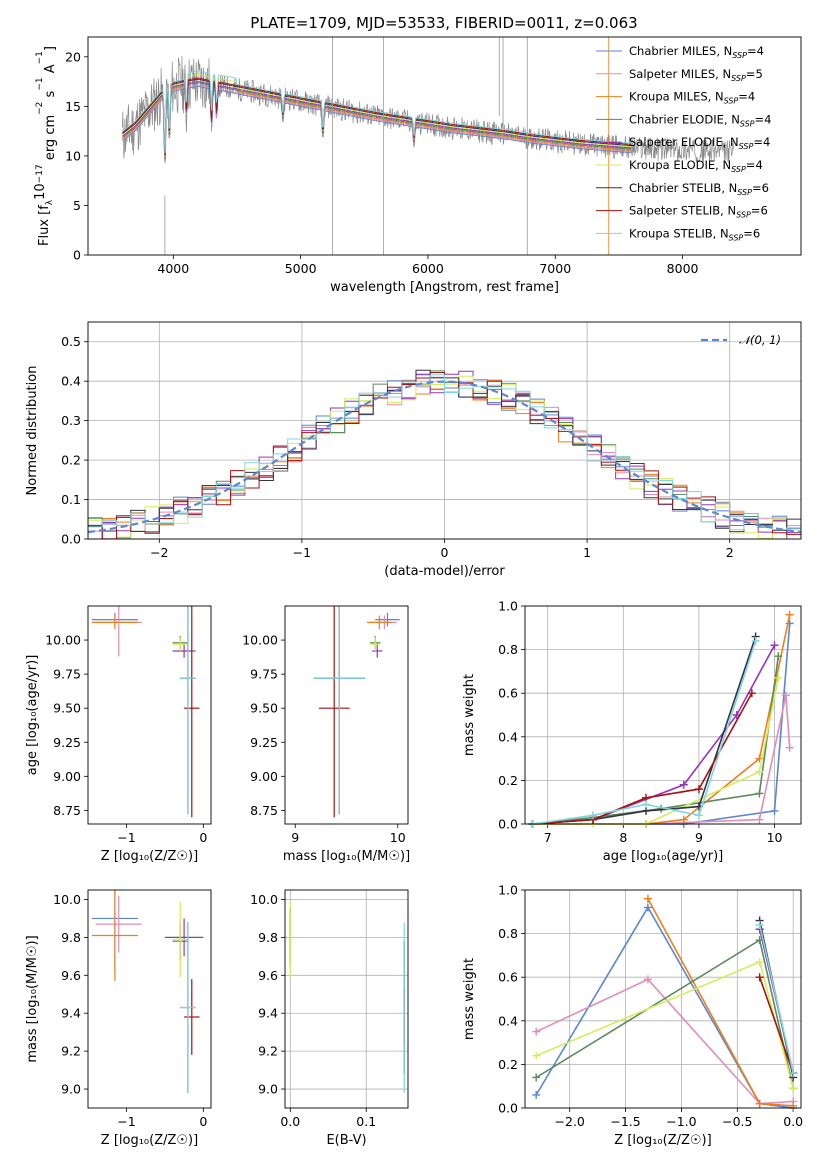 The height and width of the screenshot is (1170, 819). What do you see at coordinates (149, 999) in the screenshot?
I see `plot-frame` at bounding box center [149, 999].